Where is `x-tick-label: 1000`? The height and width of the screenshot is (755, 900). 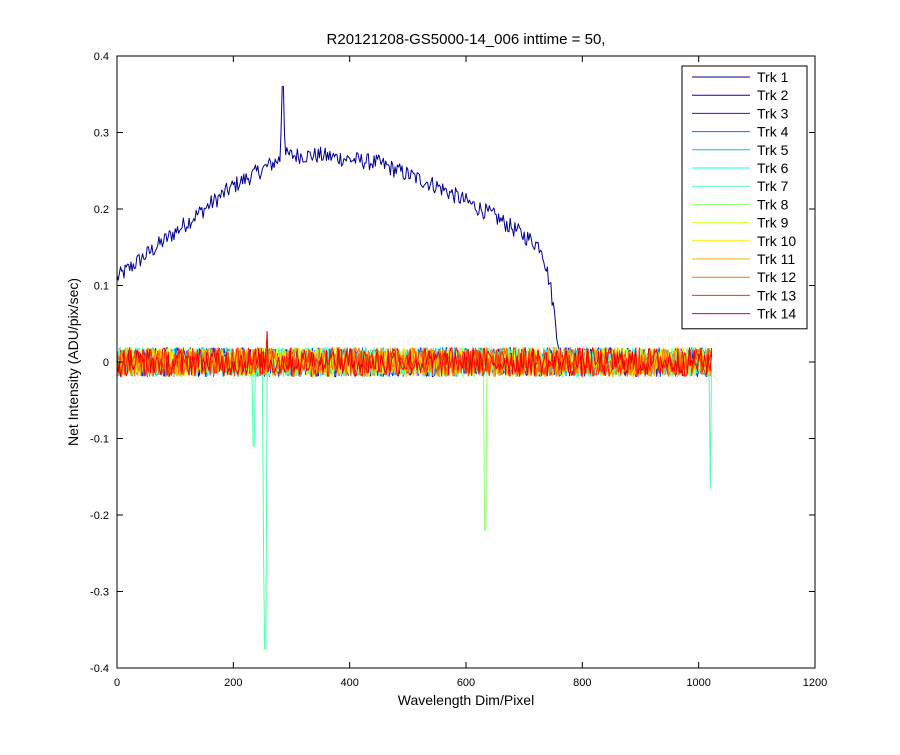
x-tick-label: 1000 is located at coordinates (698, 683).